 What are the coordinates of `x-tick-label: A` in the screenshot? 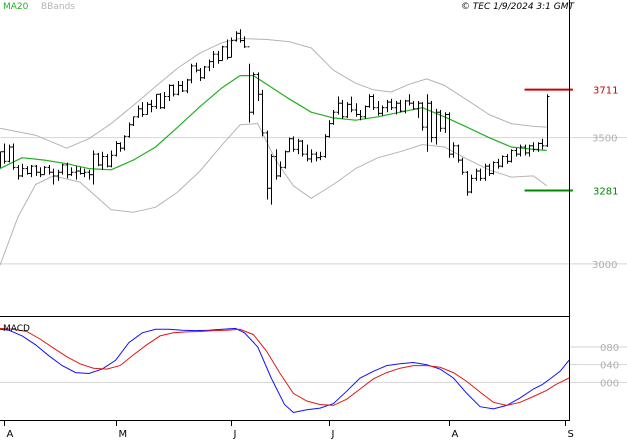 It's located at (10, 434).